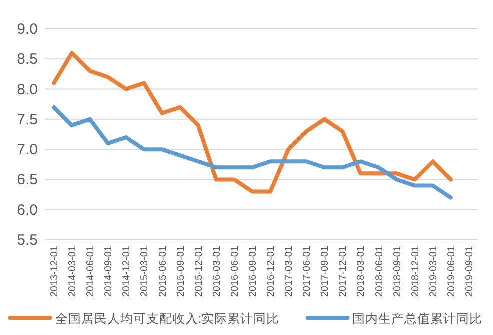 This screenshot has width=493, height=335. What do you see at coordinates (344, 272) in the screenshot?
I see `x-tick-label: 2017-12-01` at bounding box center [344, 272].